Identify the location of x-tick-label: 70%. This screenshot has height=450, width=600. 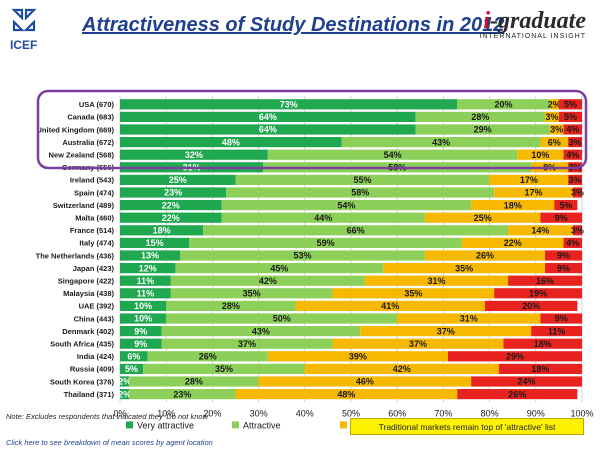
(443, 413).